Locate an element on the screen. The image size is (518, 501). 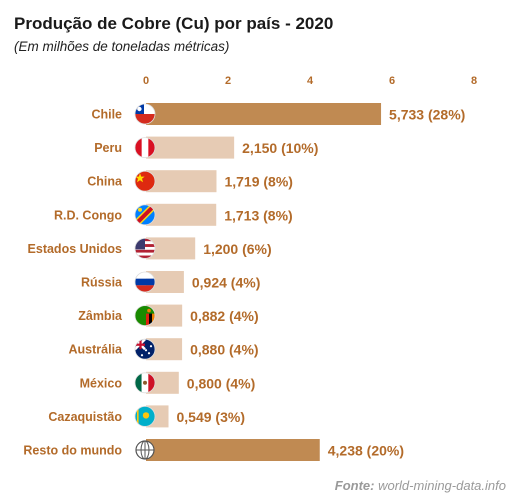
category-label: Austrália is located at coordinates (96, 350).